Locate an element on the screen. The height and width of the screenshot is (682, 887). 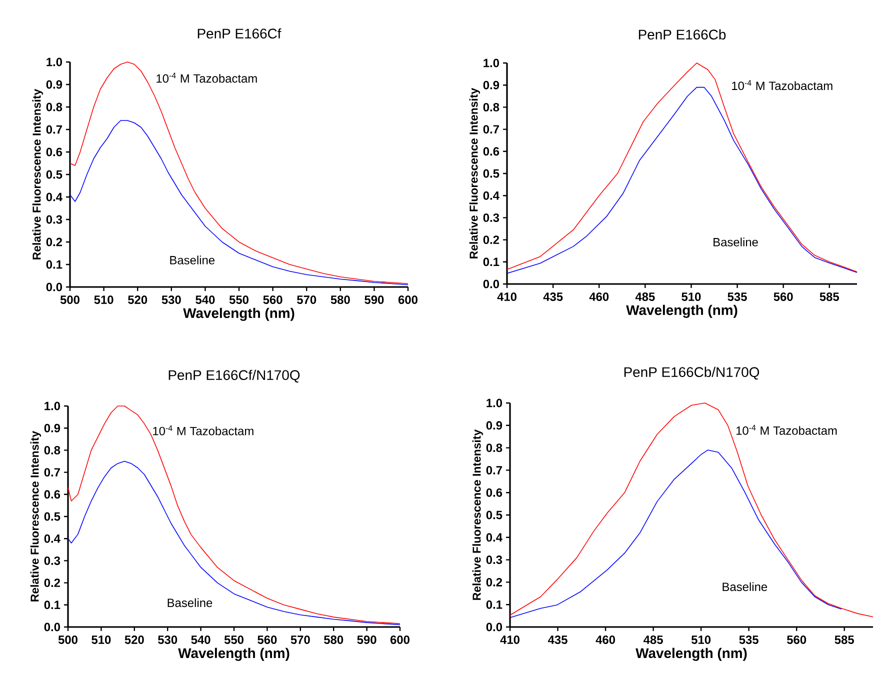
chart-title: PenP E166Cb is located at coordinates (682, 34).